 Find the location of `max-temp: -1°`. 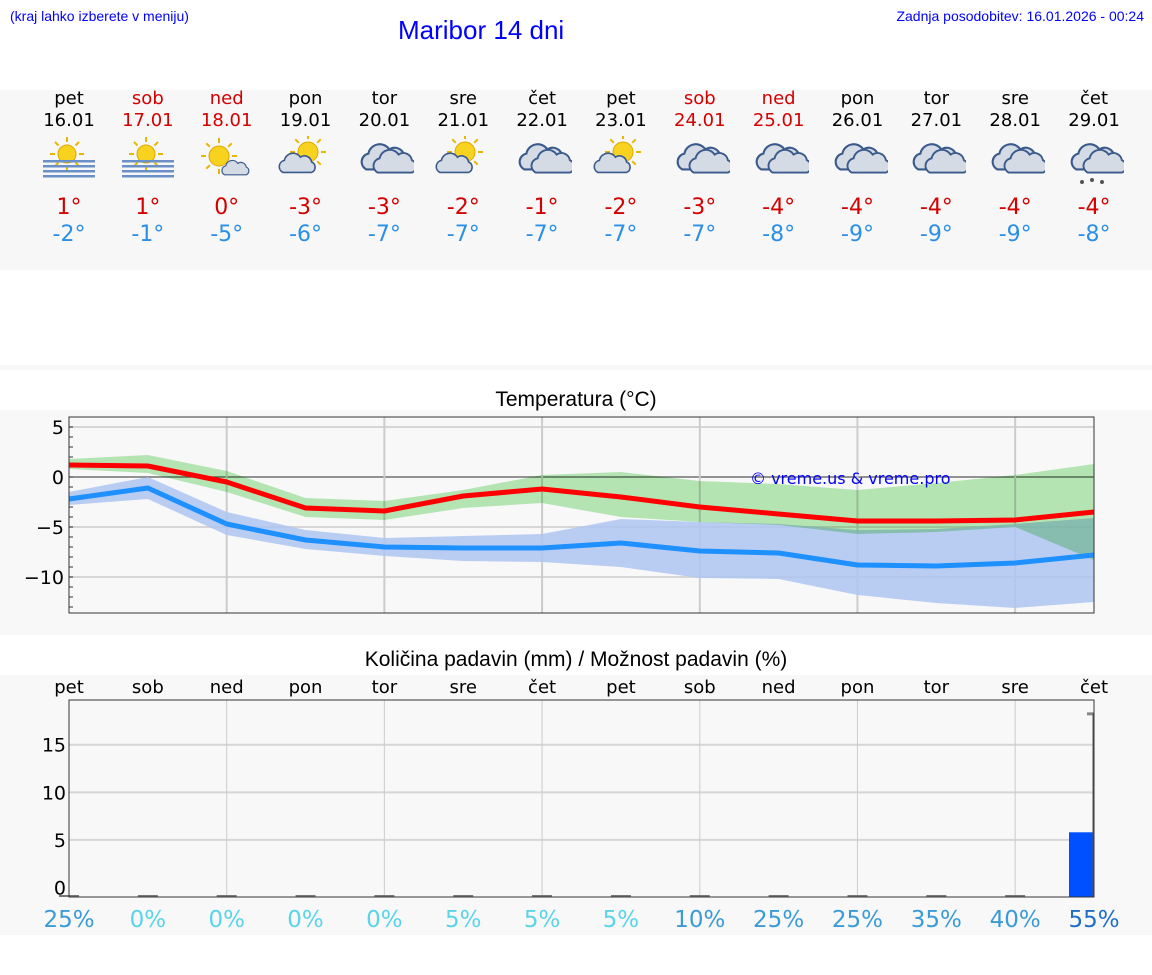

max-temp: -1° is located at coordinates (542, 207).